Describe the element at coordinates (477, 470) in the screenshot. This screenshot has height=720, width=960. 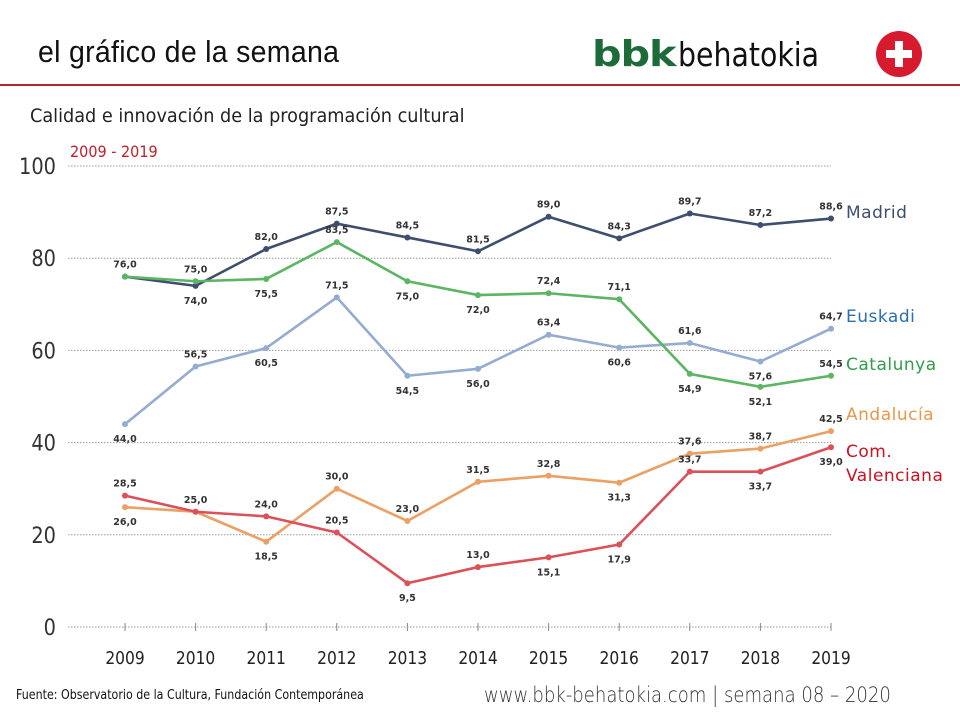
I see `data-label: 31,5` at that location.